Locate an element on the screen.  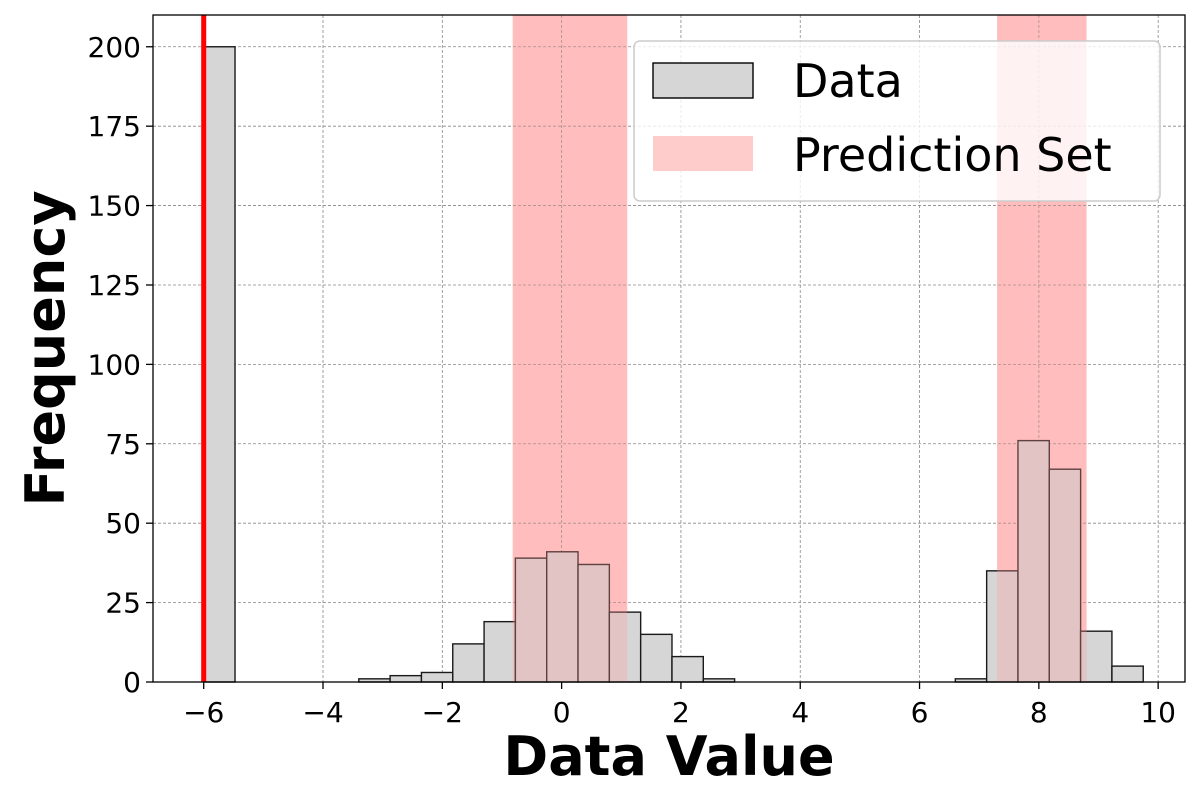
legend-label-prediction-set: Prediction Set is located at coordinates (952, 155).